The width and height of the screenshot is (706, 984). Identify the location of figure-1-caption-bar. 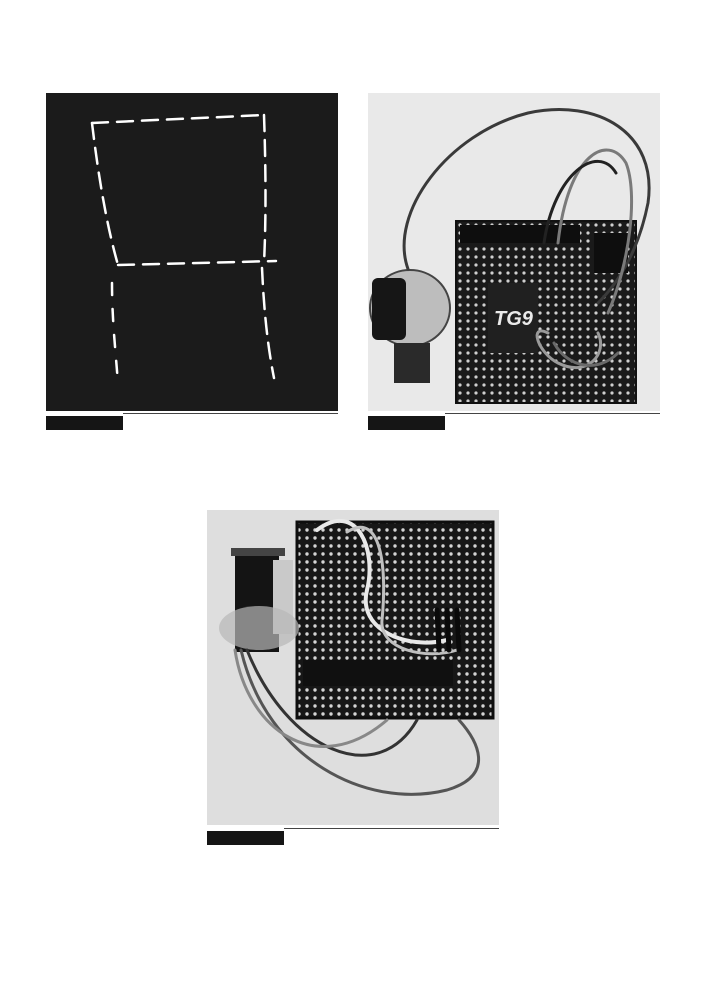
(84, 423).